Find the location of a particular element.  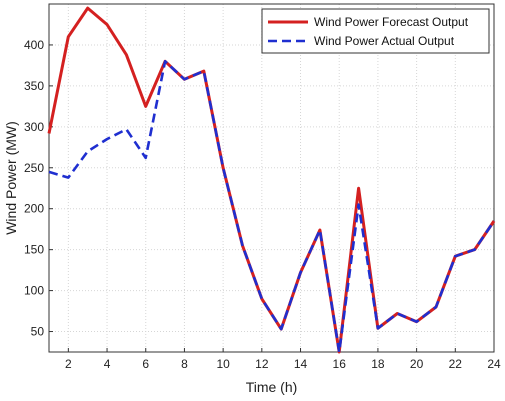

x-tick-label: 10 is located at coordinates (223, 364).